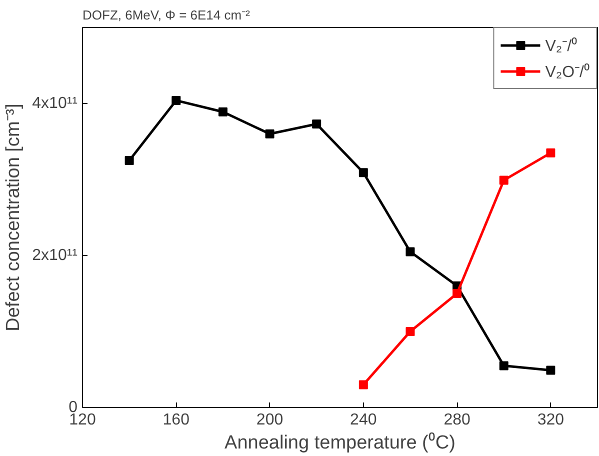 This screenshot has height=456, width=599. What do you see at coordinates (457, 420) in the screenshot?
I see `x-tick-label: 280` at bounding box center [457, 420].